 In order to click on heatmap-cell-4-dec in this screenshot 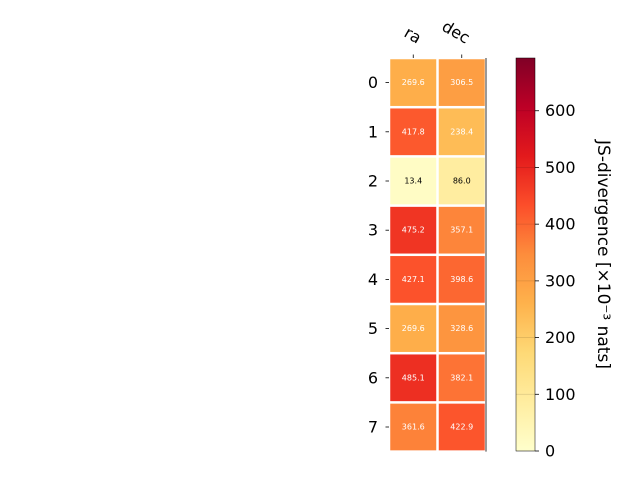, I will do `click(461, 279)`.